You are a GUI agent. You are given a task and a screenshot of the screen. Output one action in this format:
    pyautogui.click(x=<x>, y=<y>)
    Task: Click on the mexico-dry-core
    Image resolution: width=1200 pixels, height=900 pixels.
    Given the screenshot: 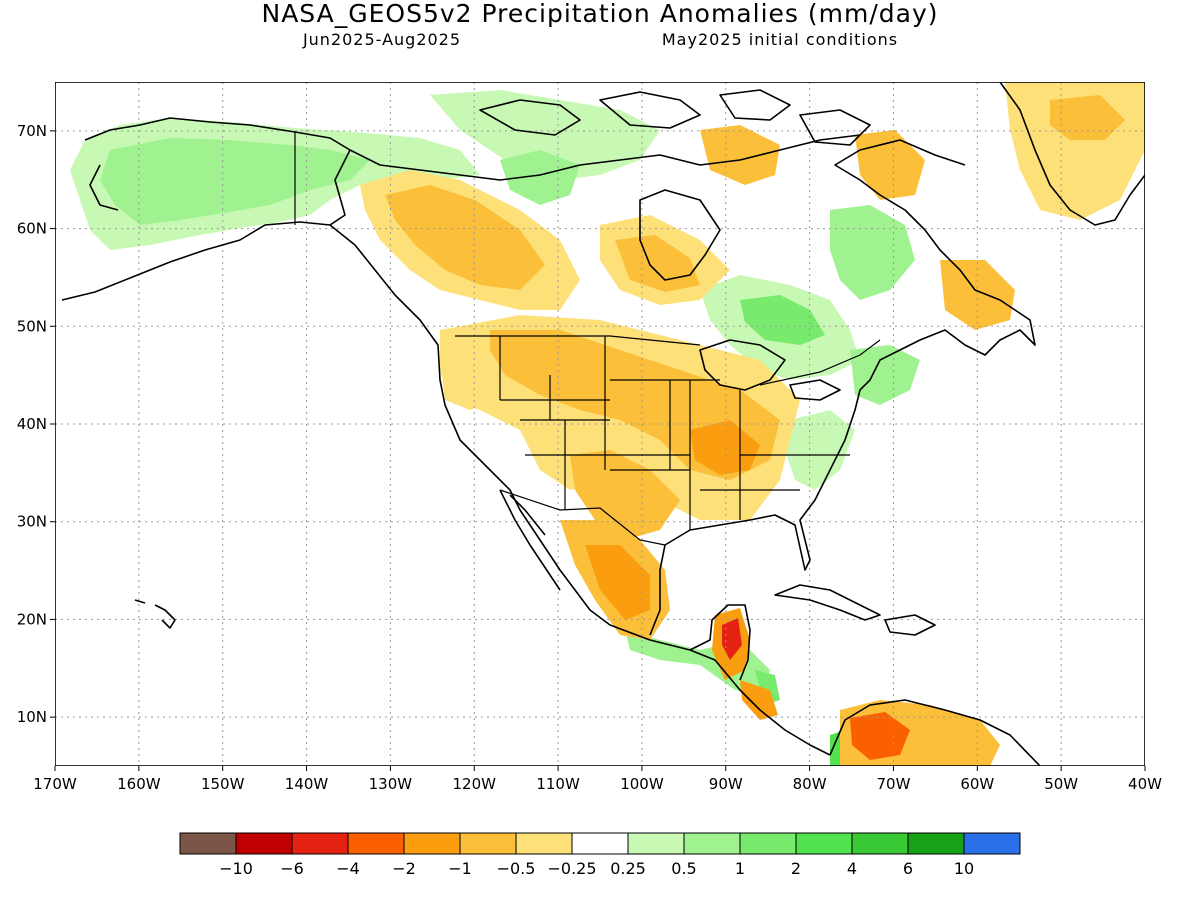 What is the action you would take?
    pyautogui.click(x=617, y=582)
    